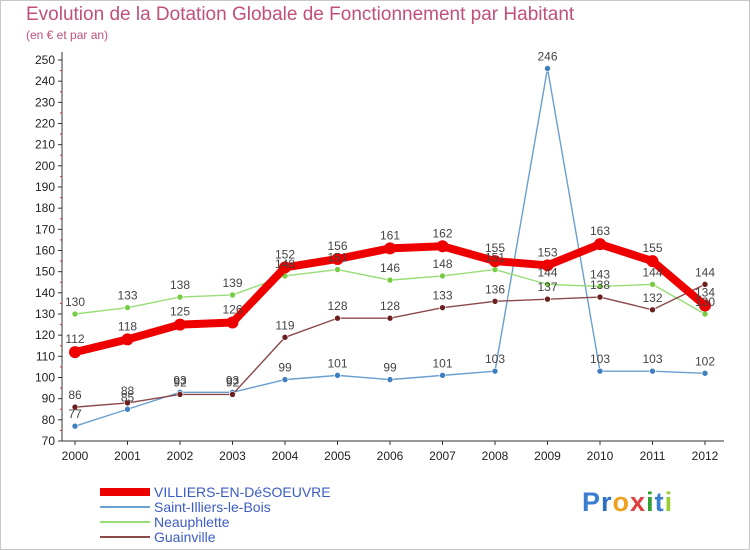 Image resolution: width=750 pixels, height=550 pixels. Describe the element at coordinates (45, 335) in the screenshot. I see `y-tick-label: 120` at that location.